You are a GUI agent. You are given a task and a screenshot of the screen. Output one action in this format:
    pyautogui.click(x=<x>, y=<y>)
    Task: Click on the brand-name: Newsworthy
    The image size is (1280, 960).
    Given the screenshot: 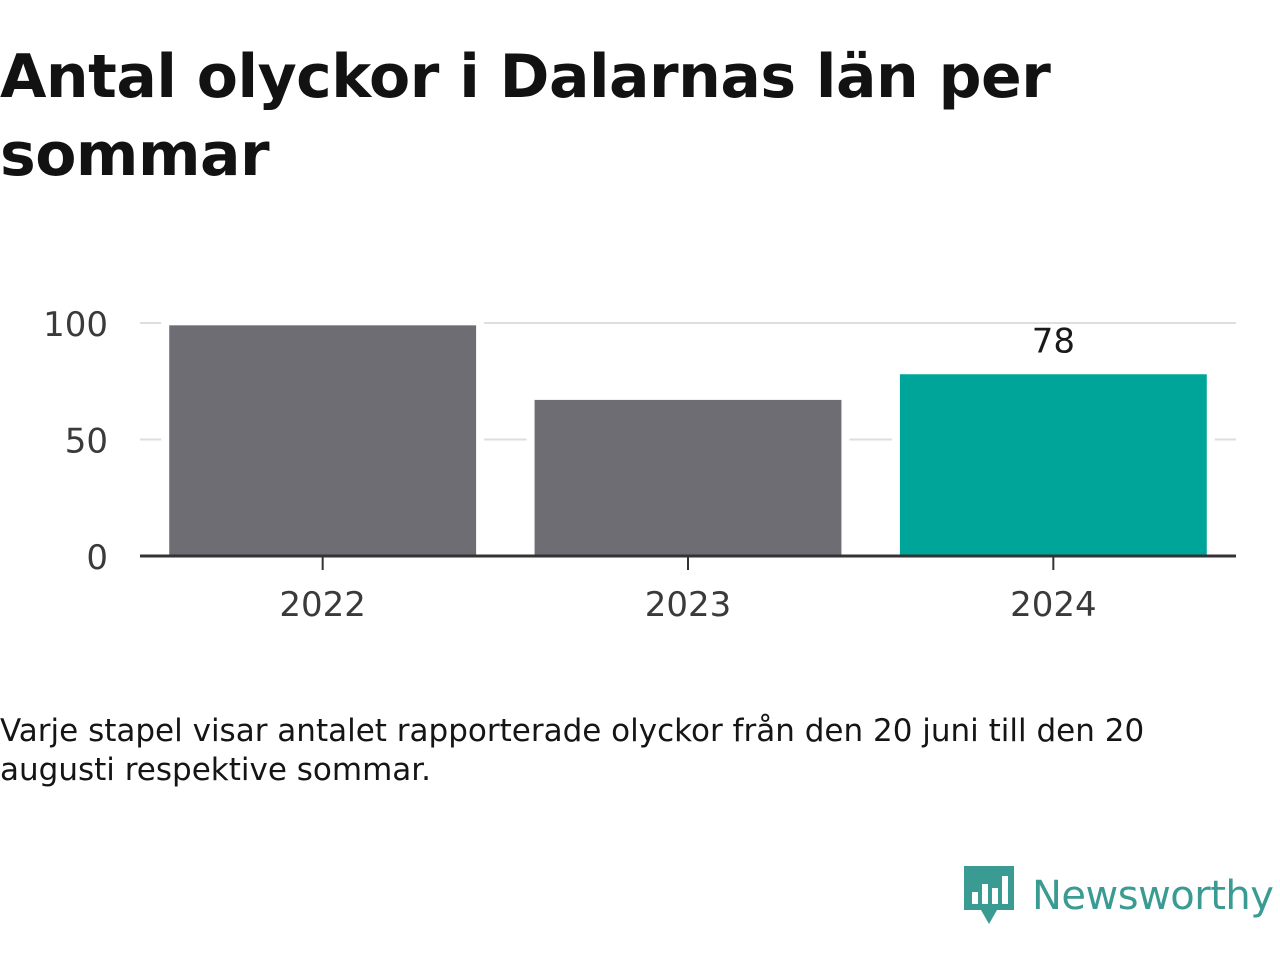 What is the action you would take?
    pyautogui.click(x=1153, y=896)
    